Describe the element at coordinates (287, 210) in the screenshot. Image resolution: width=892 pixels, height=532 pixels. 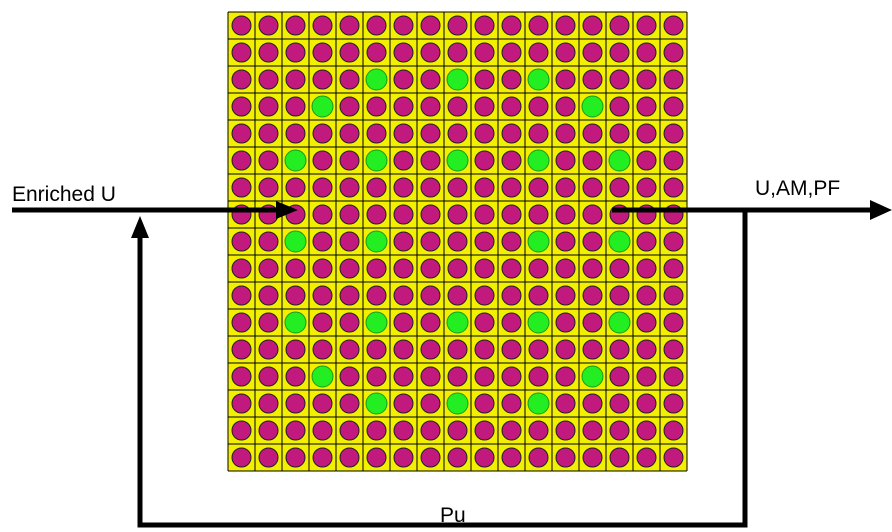
I see `input-arrowhead` at that location.